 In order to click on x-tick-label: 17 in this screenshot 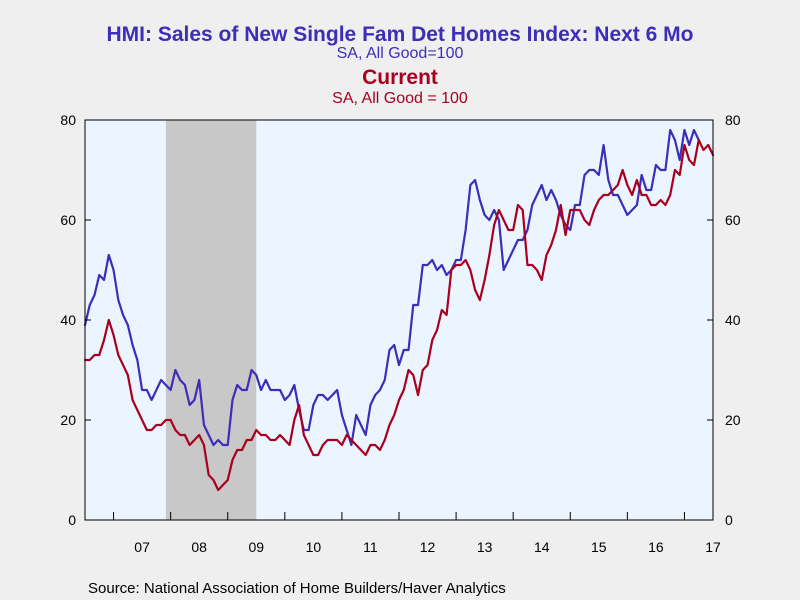, I will do `click(713, 547)`.